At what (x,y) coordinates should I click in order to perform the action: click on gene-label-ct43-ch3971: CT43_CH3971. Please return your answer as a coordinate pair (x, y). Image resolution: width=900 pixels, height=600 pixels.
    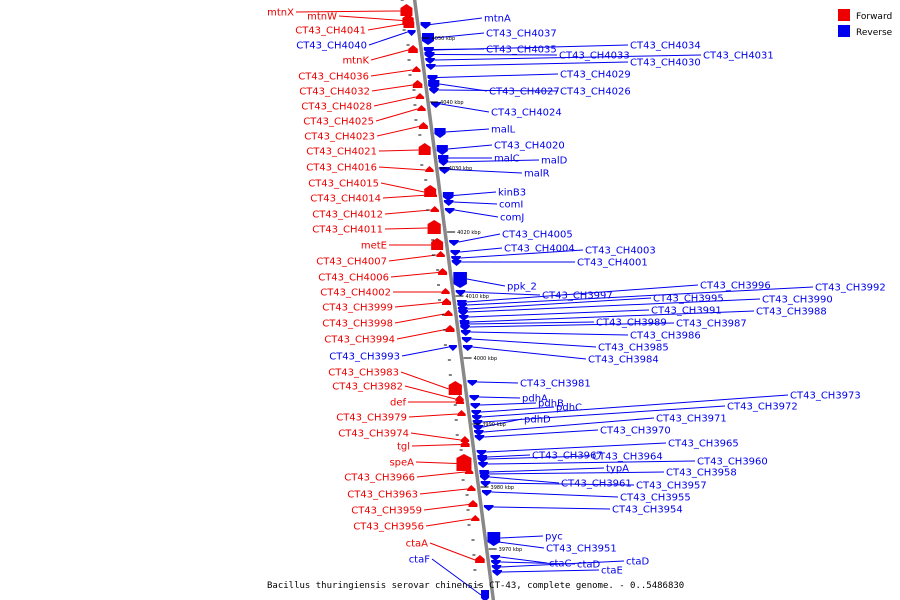
    Looking at the image, I should click on (691, 419).